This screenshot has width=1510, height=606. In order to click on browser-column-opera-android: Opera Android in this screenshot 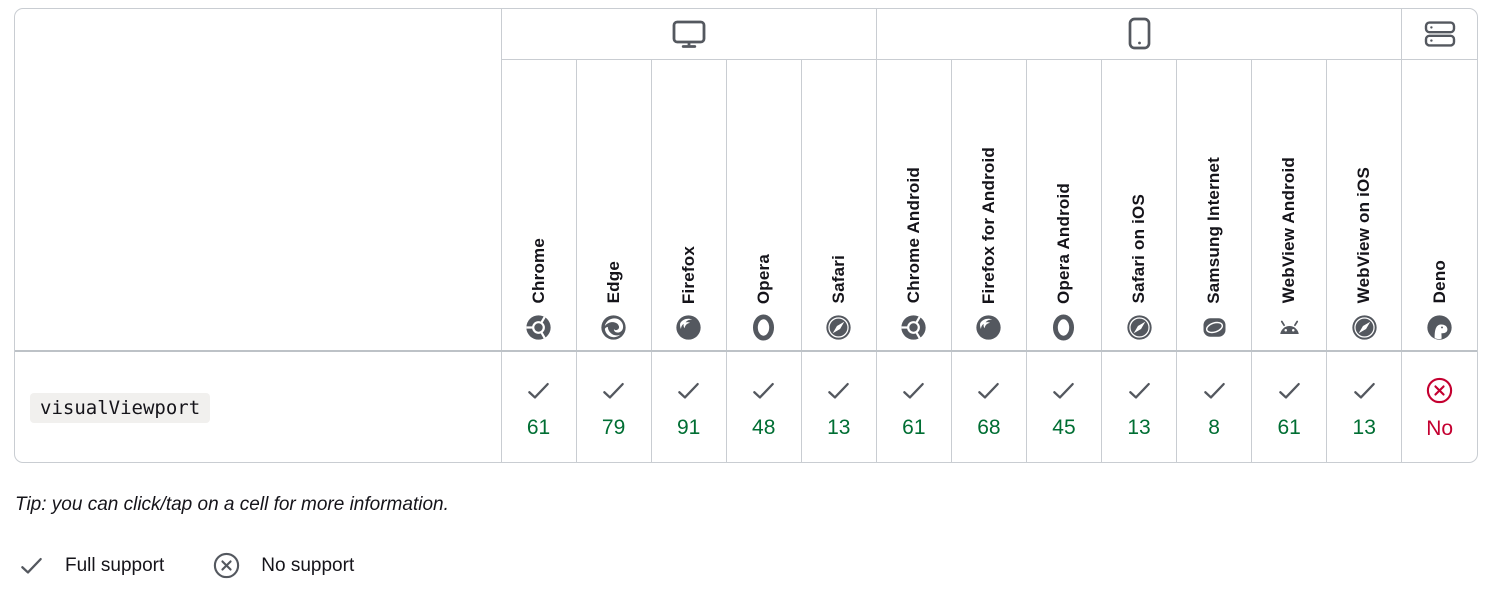, I will do `click(1063, 205)`.